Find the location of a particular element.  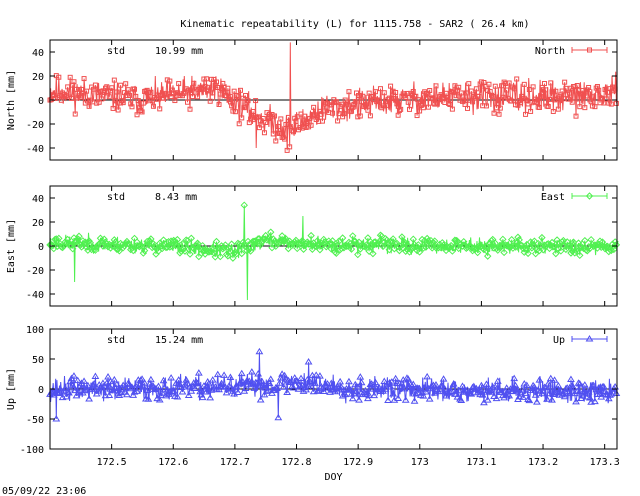

up-xtick-label: 172.9 is located at coordinates (358, 462).